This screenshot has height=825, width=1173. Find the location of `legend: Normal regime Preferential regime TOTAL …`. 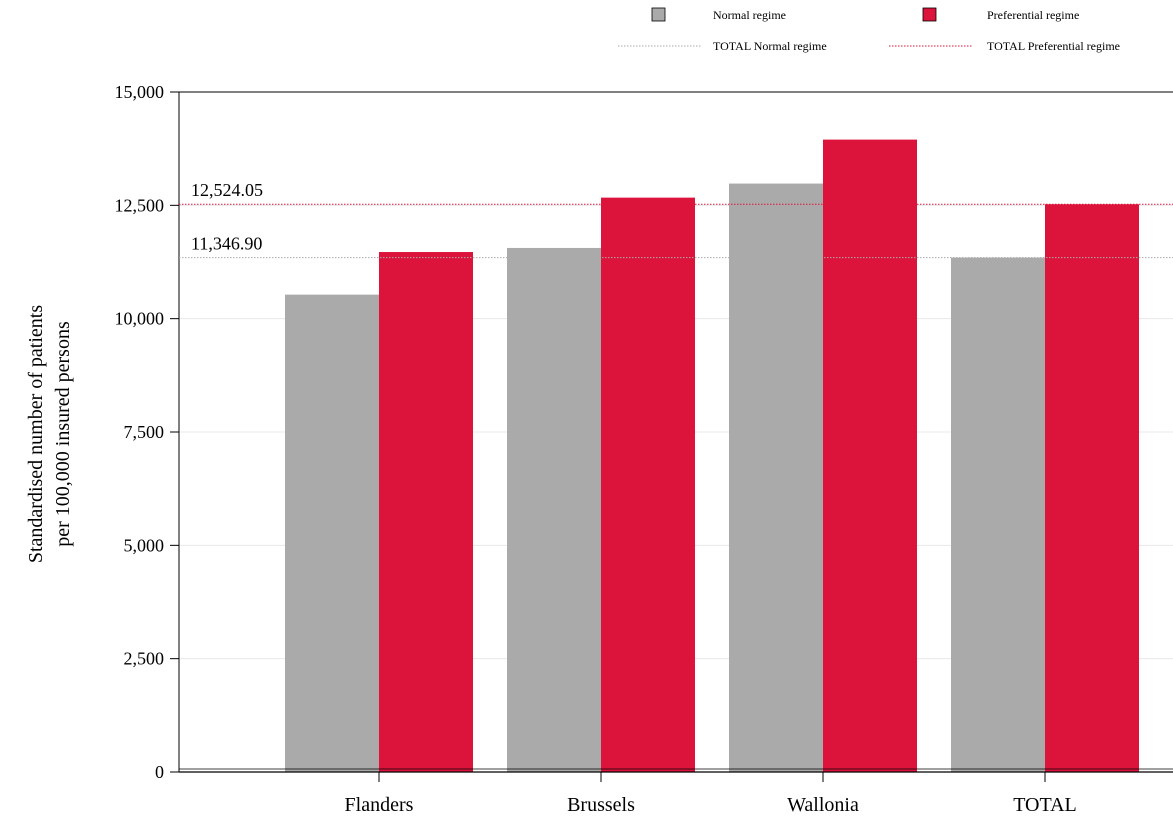

legend: Normal regime Preferential regime TOTAL … is located at coordinates (869, 30).